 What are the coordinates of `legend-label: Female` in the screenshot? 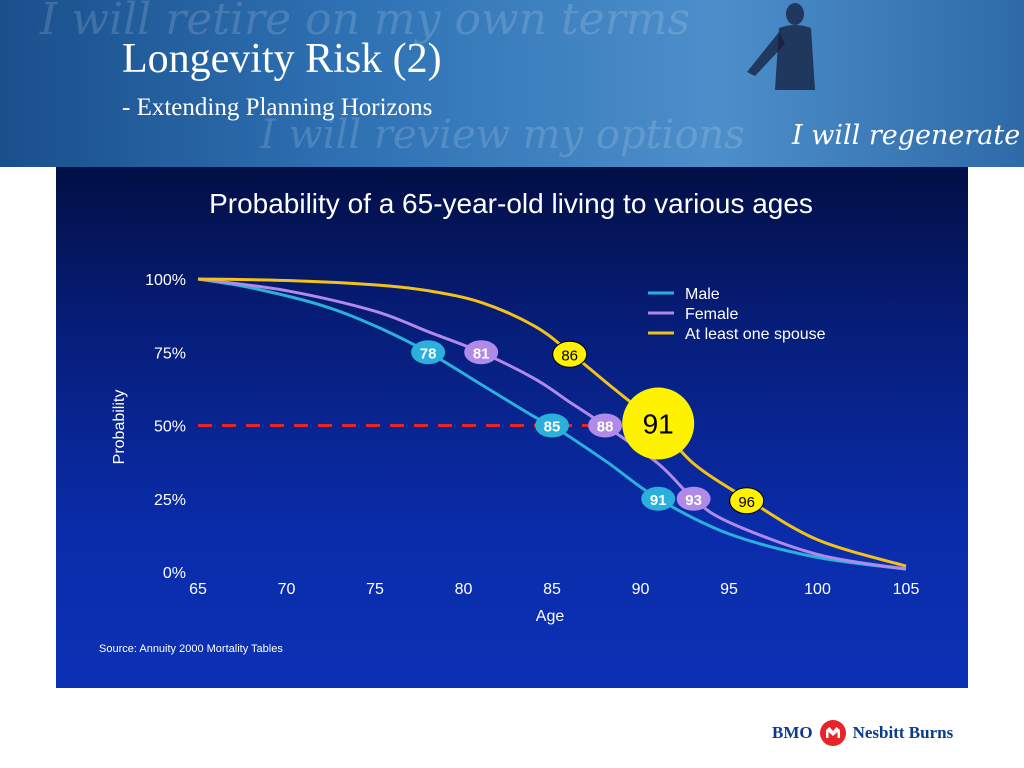 It's located at (711, 314).